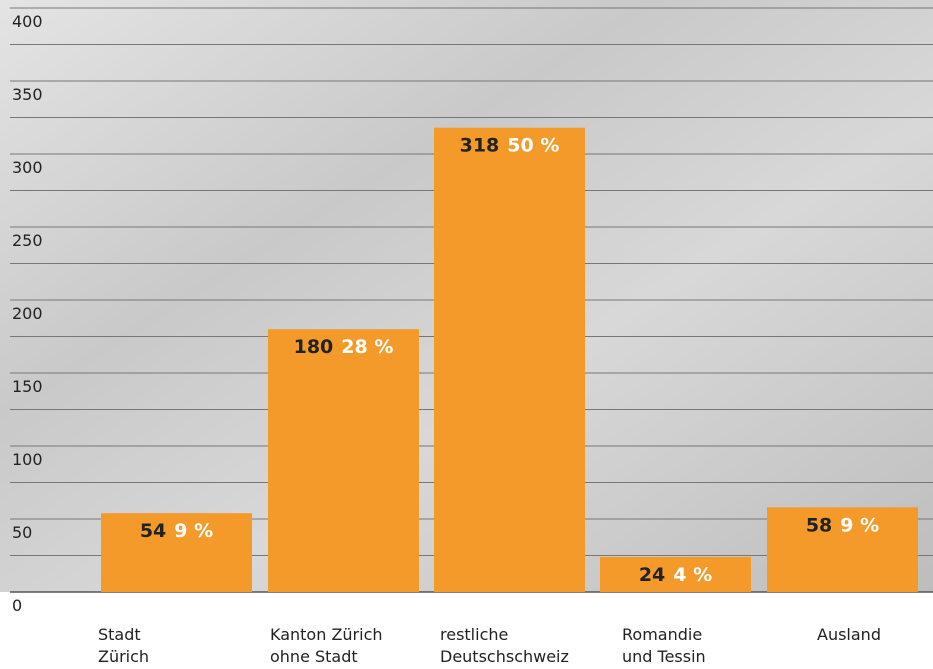  What do you see at coordinates (153, 531) in the screenshot?
I see `value-count: 54` at bounding box center [153, 531].